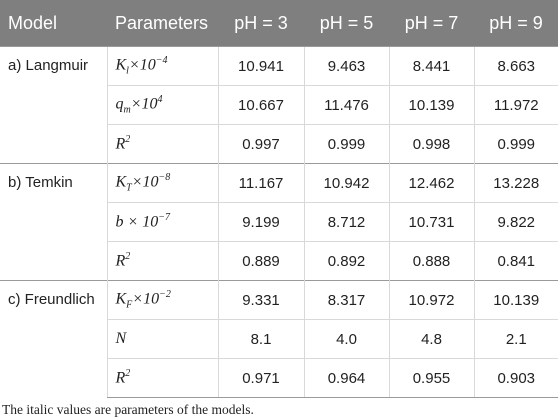  I want to click on value-cell: 8.663, so click(515, 66).